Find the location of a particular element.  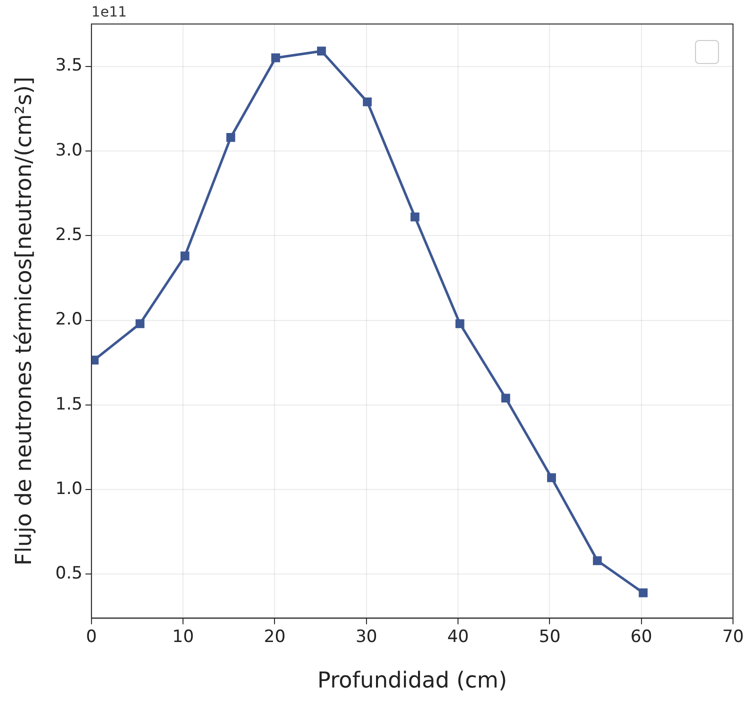

y-tick-label: 2.5 is located at coordinates (68, 235).